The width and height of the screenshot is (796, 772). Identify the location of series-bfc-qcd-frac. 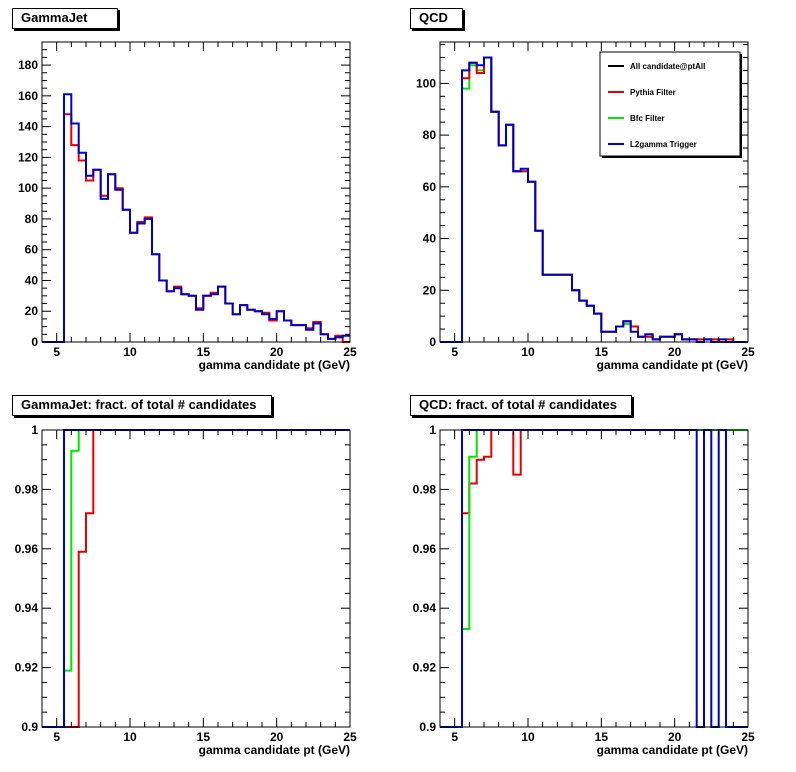
(594, 578).